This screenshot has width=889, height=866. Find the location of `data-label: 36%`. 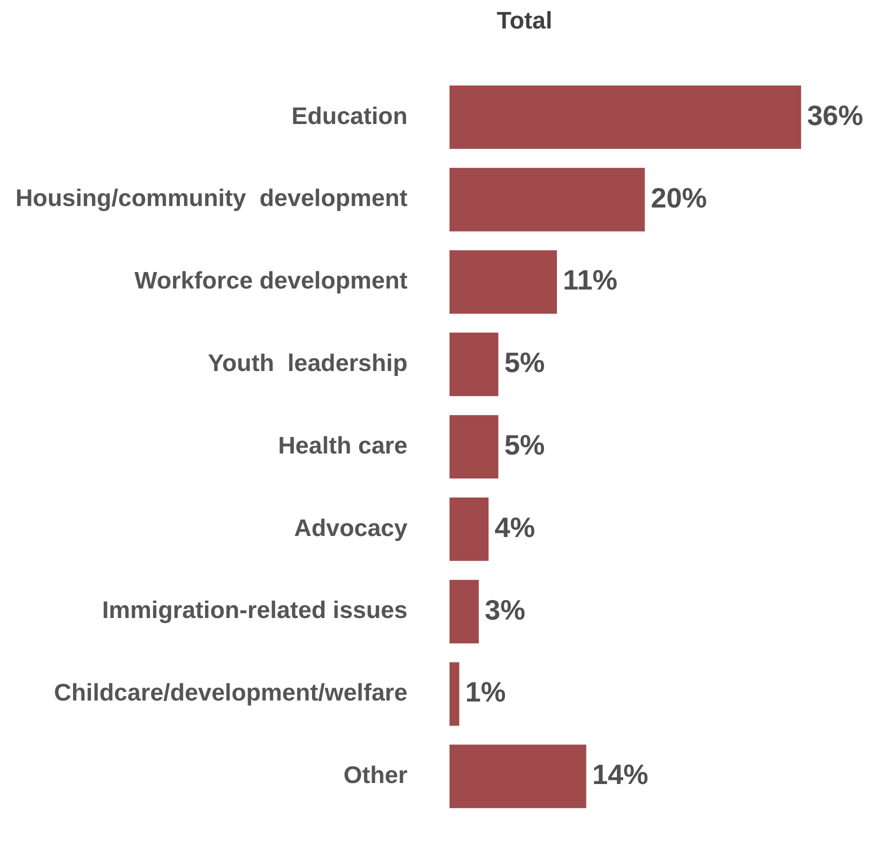

data-label: 36% is located at coordinates (835, 115).